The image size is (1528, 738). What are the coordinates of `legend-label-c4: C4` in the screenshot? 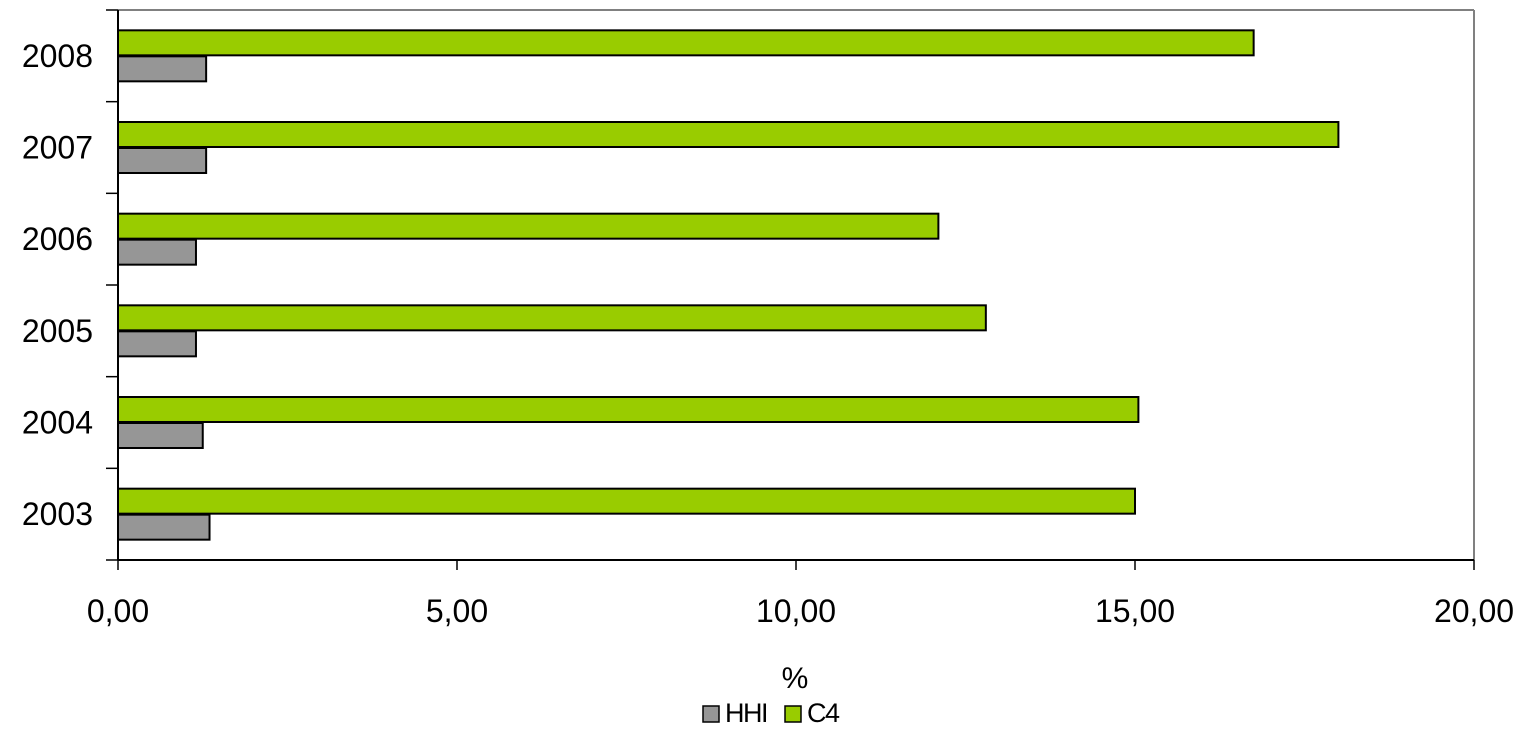 It's located at (823, 713).